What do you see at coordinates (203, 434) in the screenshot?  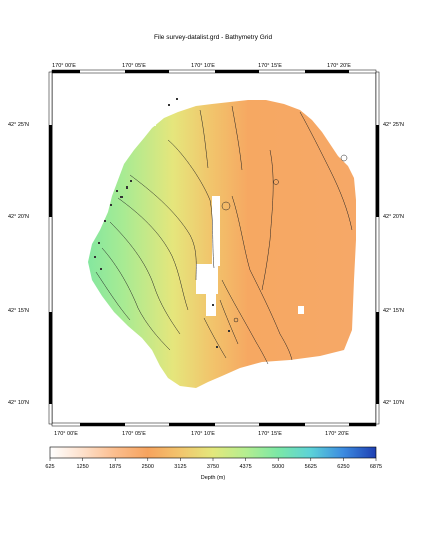 I see `x-tick-label-bottom: 170° 10'E` at bounding box center [203, 434].